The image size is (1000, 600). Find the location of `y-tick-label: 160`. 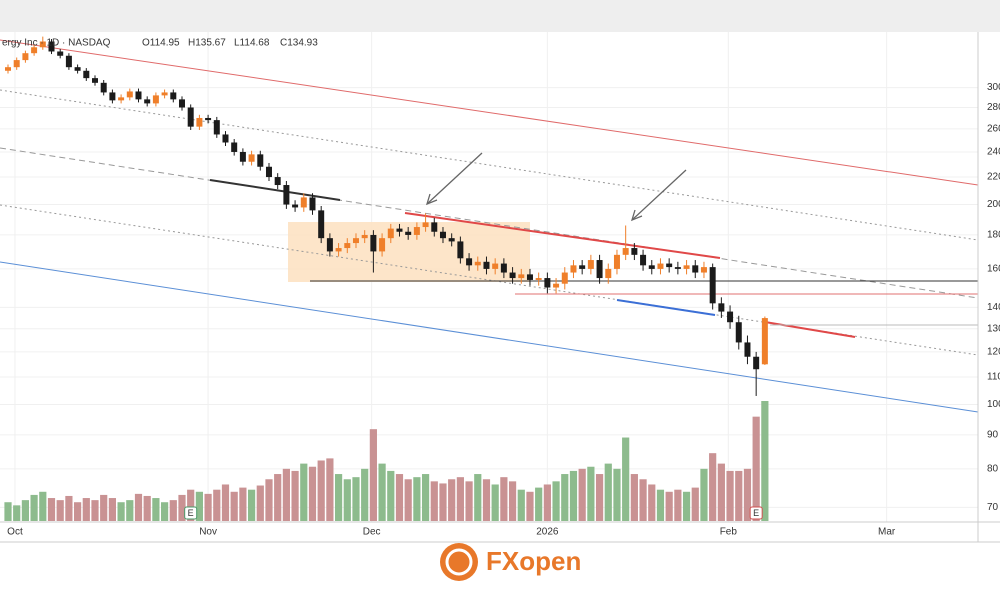

y-tick-label: 160 is located at coordinates (993, 269).